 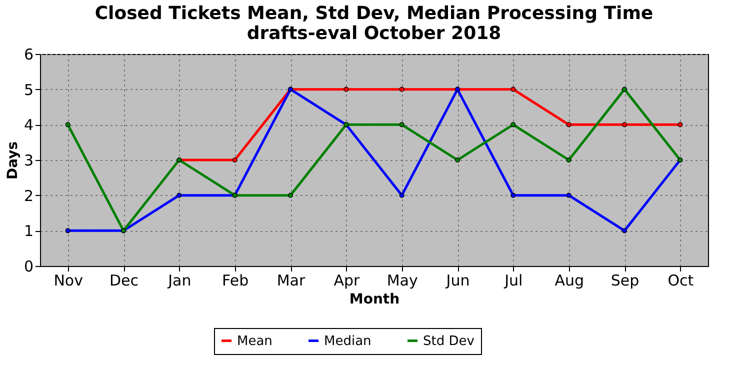 What do you see at coordinates (347, 281) in the screenshot?
I see `x-tick-label: Apr` at bounding box center [347, 281].